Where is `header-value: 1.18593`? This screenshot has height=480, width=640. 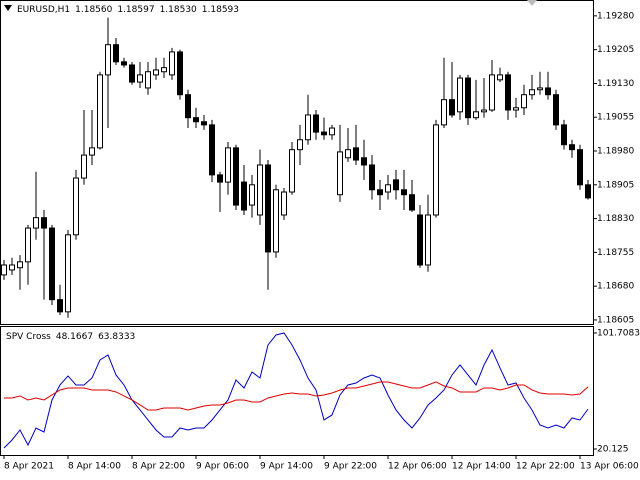 header-value: 1.18593 is located at coordinates (220, 10).